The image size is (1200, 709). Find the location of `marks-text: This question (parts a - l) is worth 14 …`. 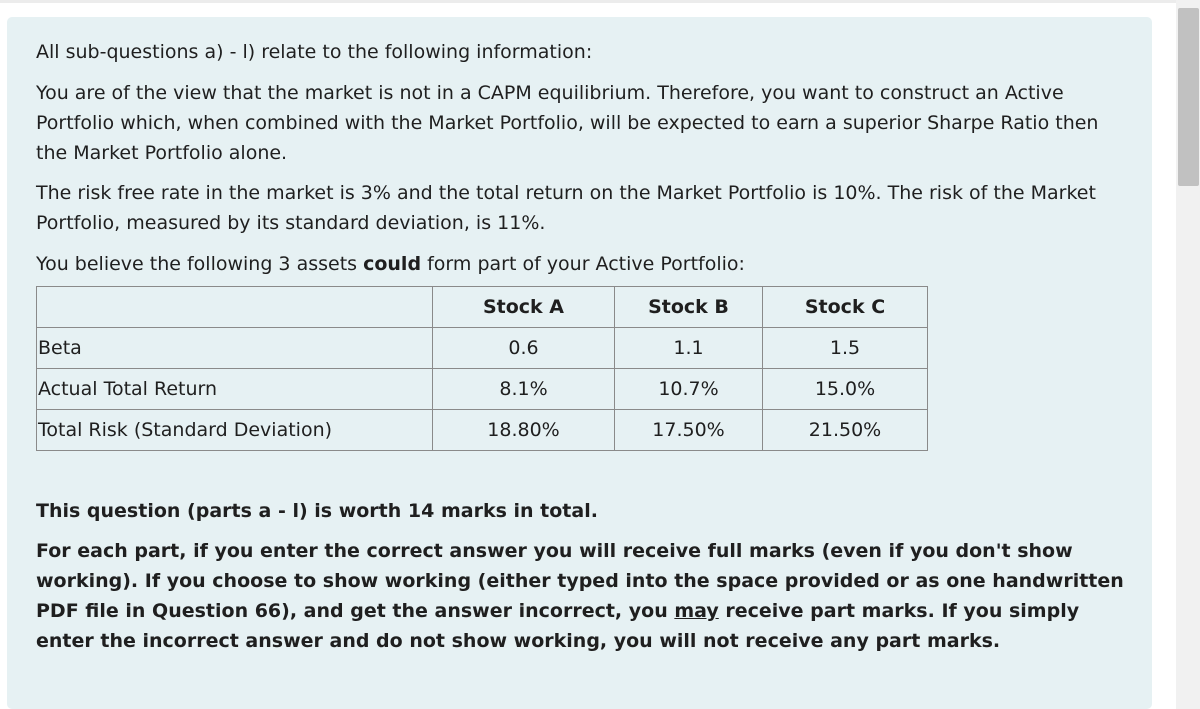

marks-text: This question (parts a - l) is worth 14 … is located at coordinates (317, 511).